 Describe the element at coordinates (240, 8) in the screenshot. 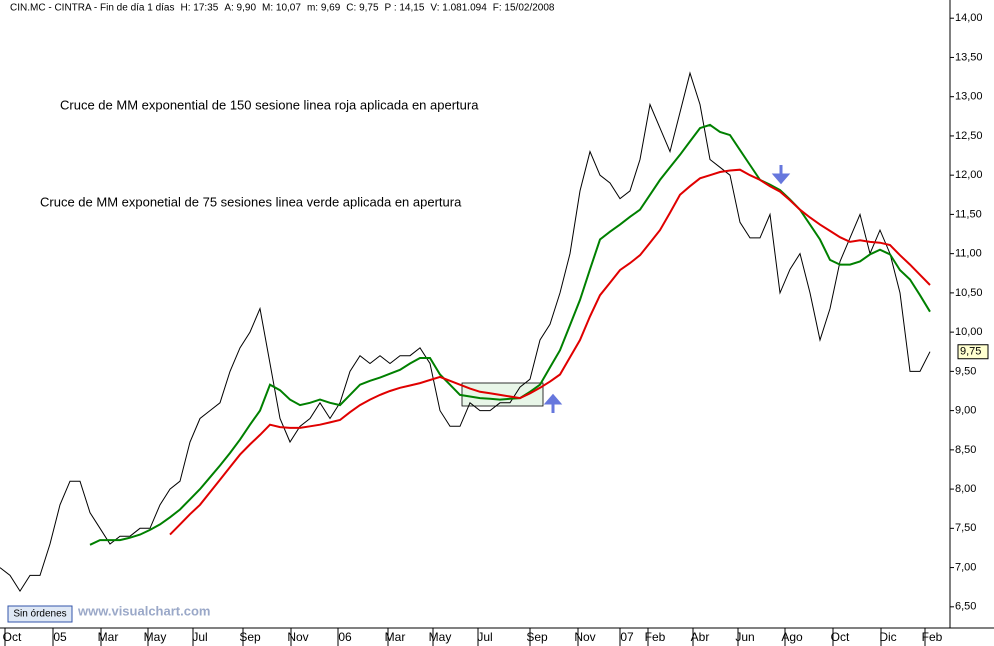

I see `header-item: A: 9,90` at that location.